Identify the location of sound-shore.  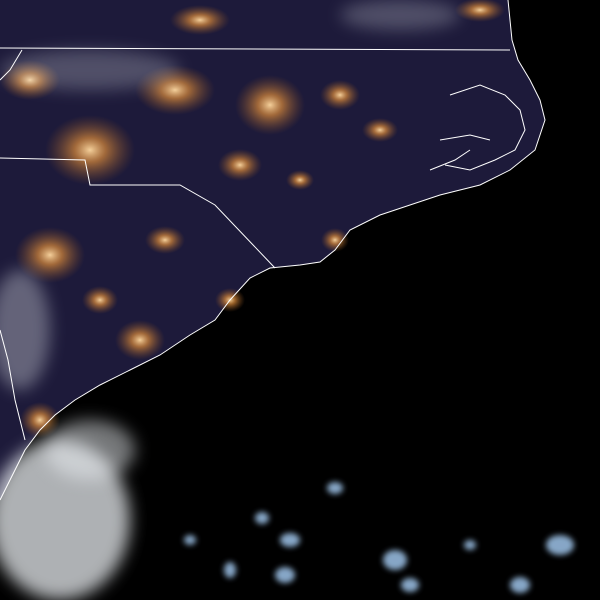
(477, 127).